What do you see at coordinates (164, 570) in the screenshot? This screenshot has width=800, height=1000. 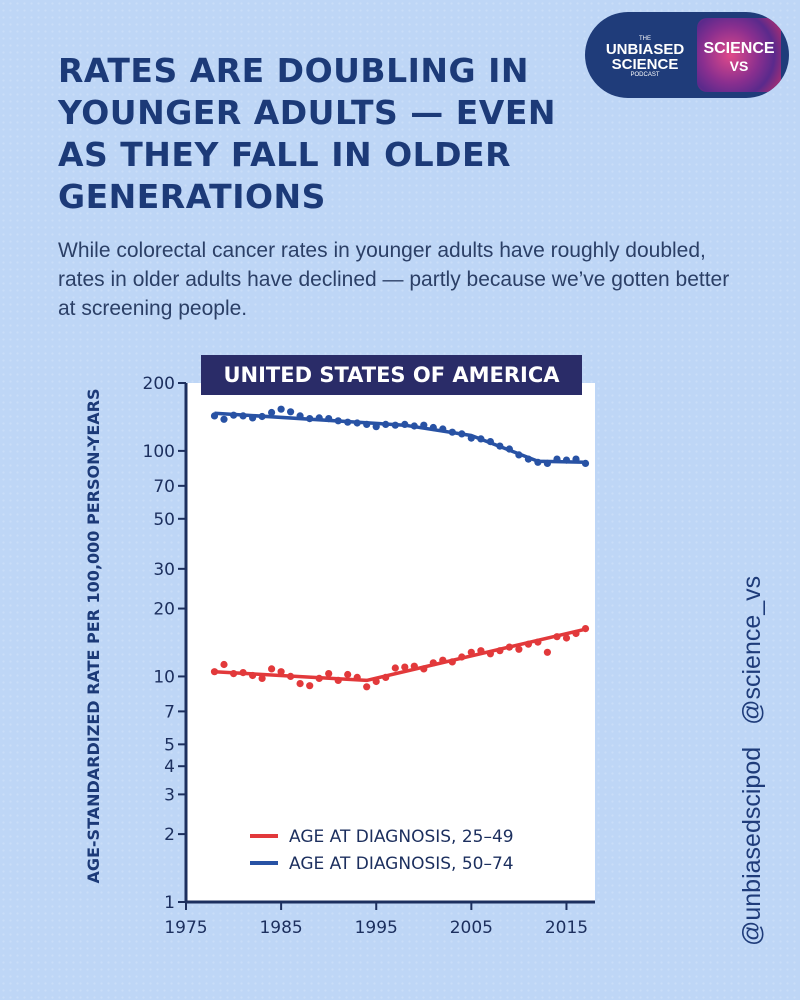 I see `y-tick-label: 30` at bounding box center [164, 570].